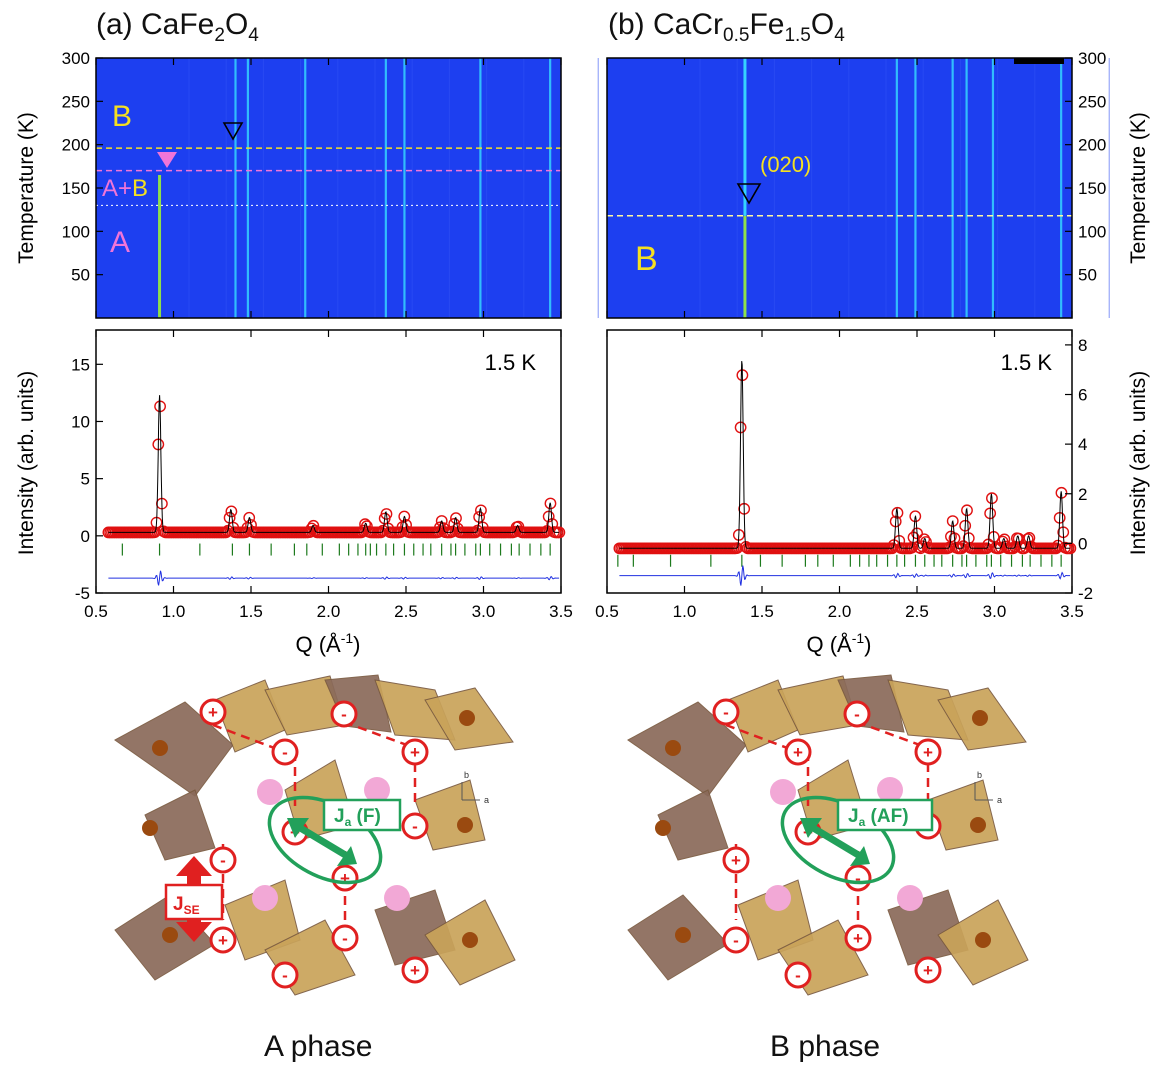  What do you see at coordinates (219, 35) in the screenshot?
I see `title-a-sub1: 2` at bounding box center [219, 35].